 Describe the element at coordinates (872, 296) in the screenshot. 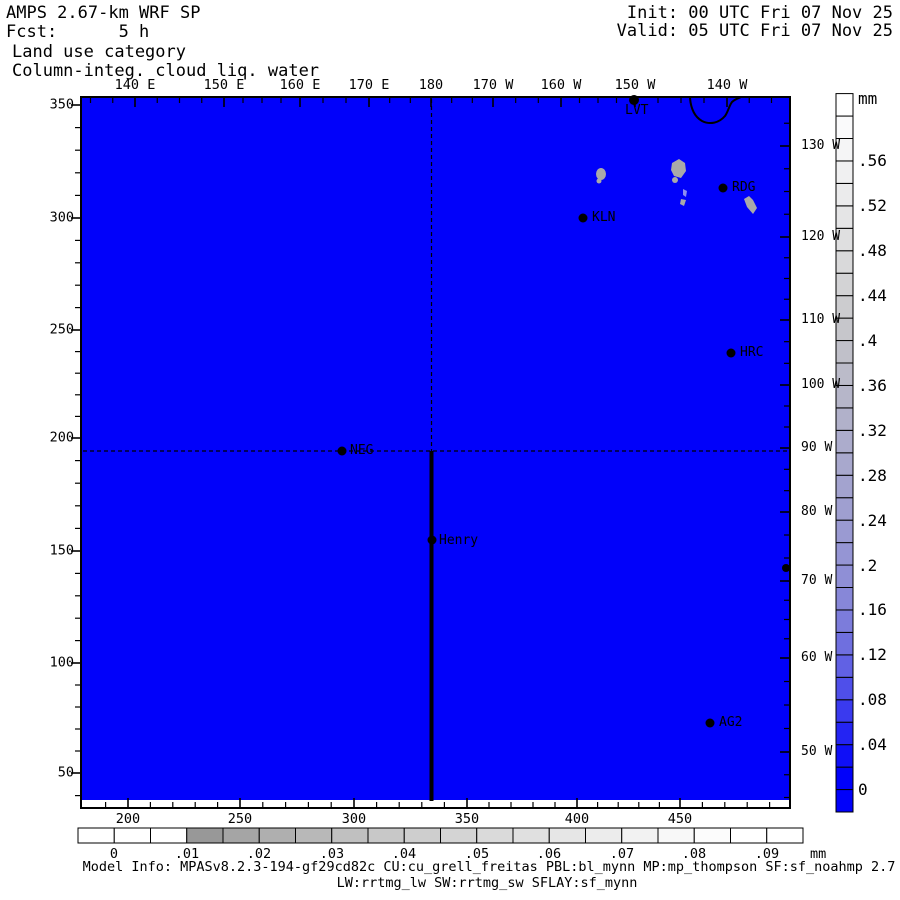

I see `right-colorbar-label: .44` at that location.